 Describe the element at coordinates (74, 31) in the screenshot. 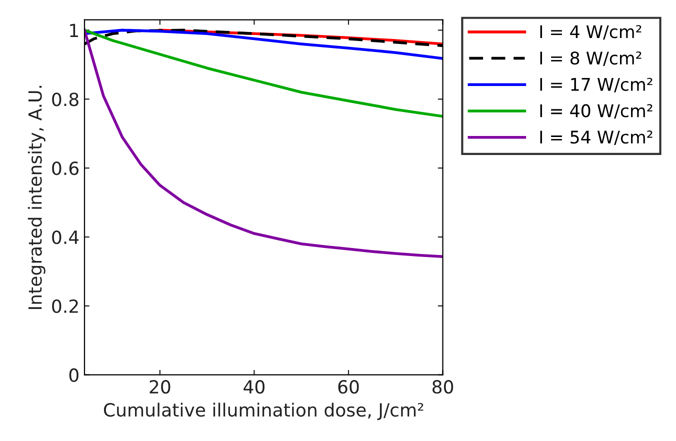

I see `y-tick-label: 1` at that location.